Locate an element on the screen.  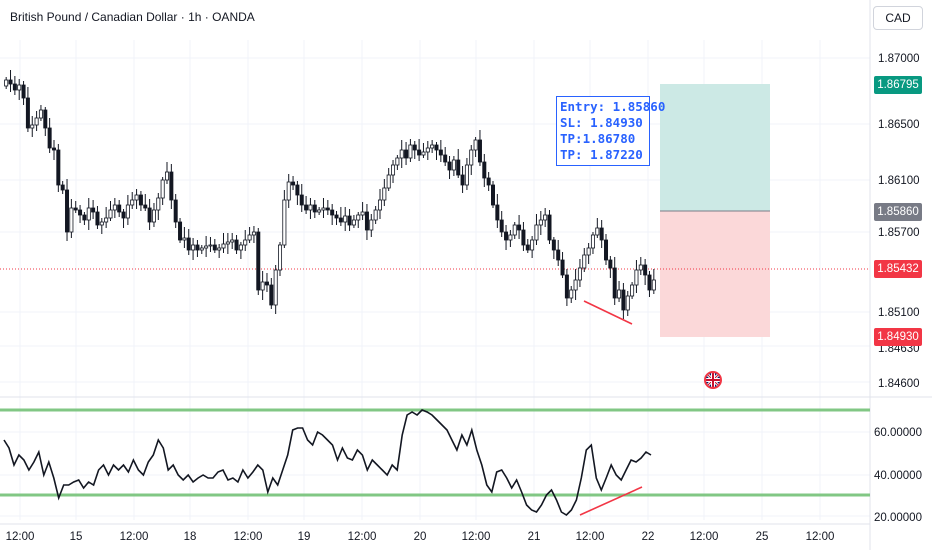
price-tick-label: 1.86100 is located at coordinates (899, 181).